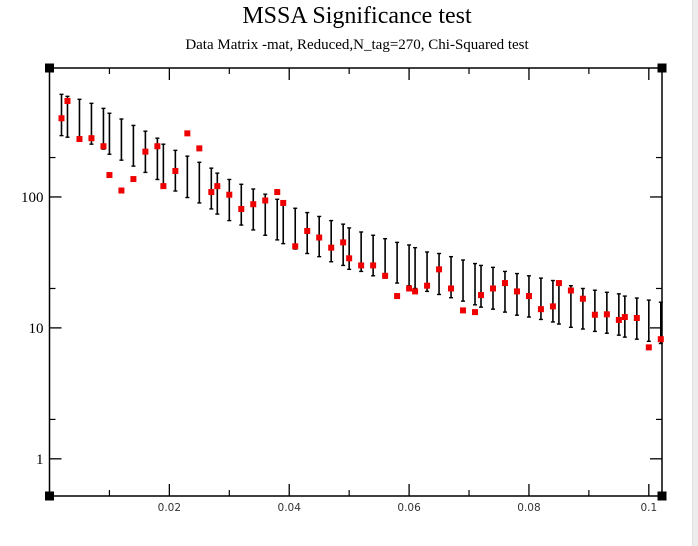  Describe the element at coordinates (36, 329) in the screenshot. I see `y-tick-label: 10` at that location.